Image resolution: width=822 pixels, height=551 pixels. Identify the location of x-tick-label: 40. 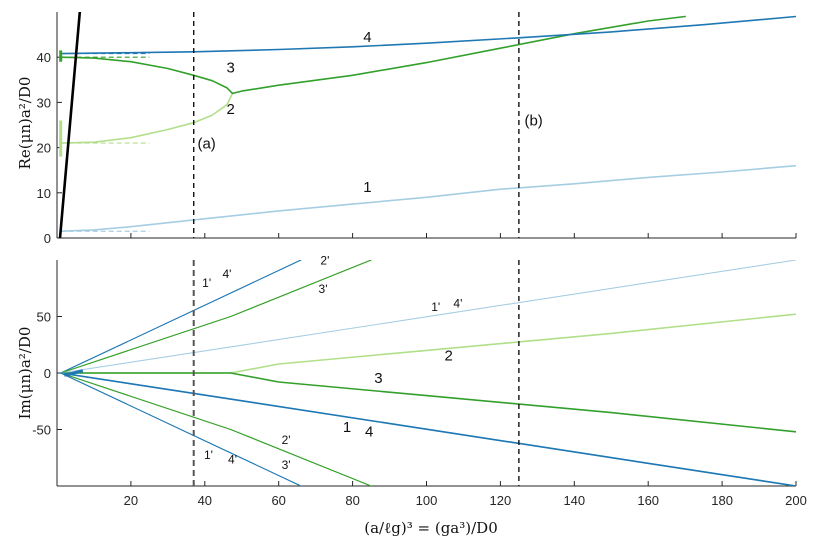
(205, 500).